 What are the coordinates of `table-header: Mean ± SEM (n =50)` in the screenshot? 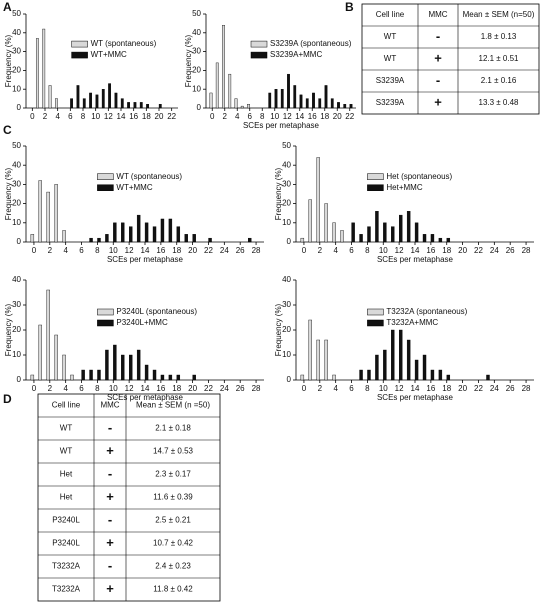 It's located at (173, 405).